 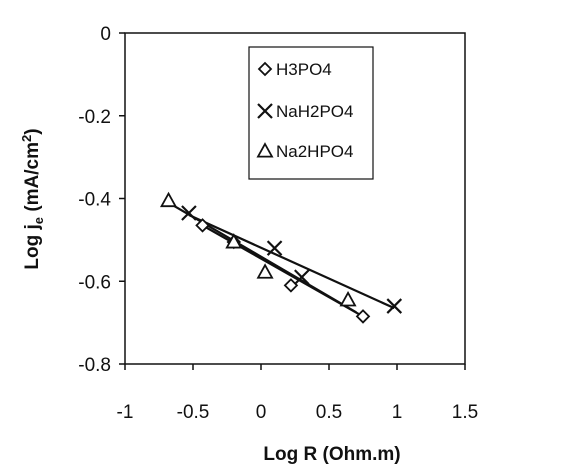 I want to click on legend-label-1: NaH2PO4, so click(x=314, y=111).